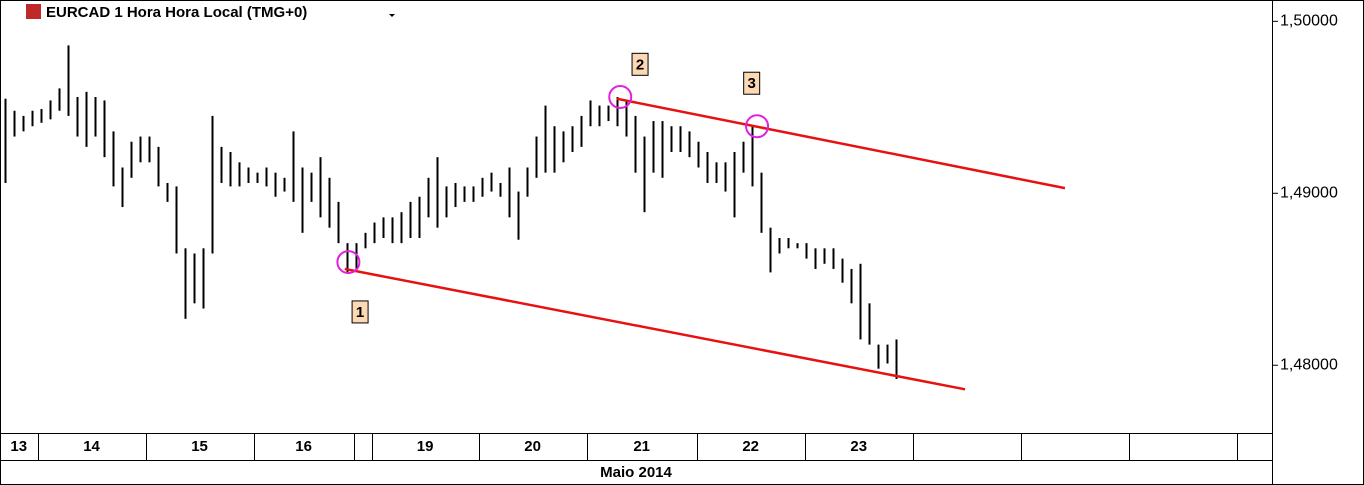 This screenshot has width=1364, height=485. Describe the element at coordinates (636, 472) in the screenshot. I see `x-axis-label: Maio 2014` at that location.